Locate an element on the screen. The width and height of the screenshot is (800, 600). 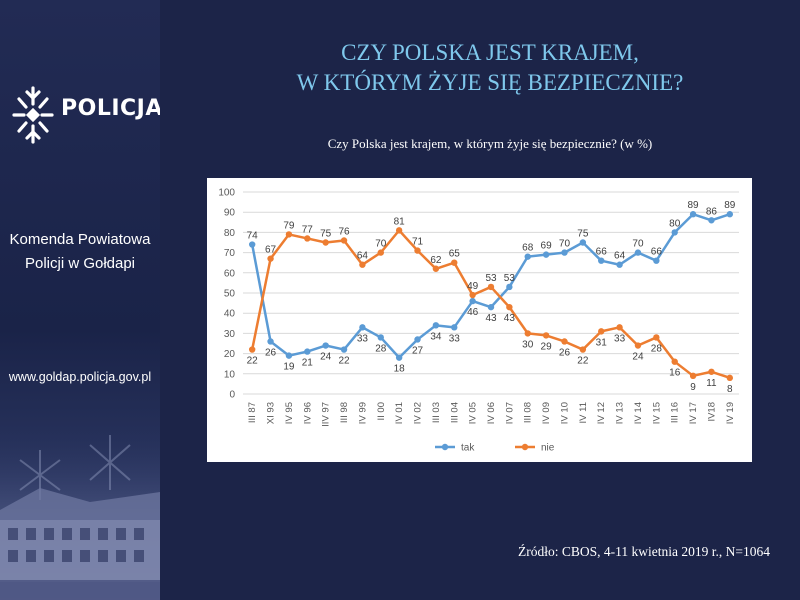
y-tick-label: 100 is located at coordinates (226, 193).